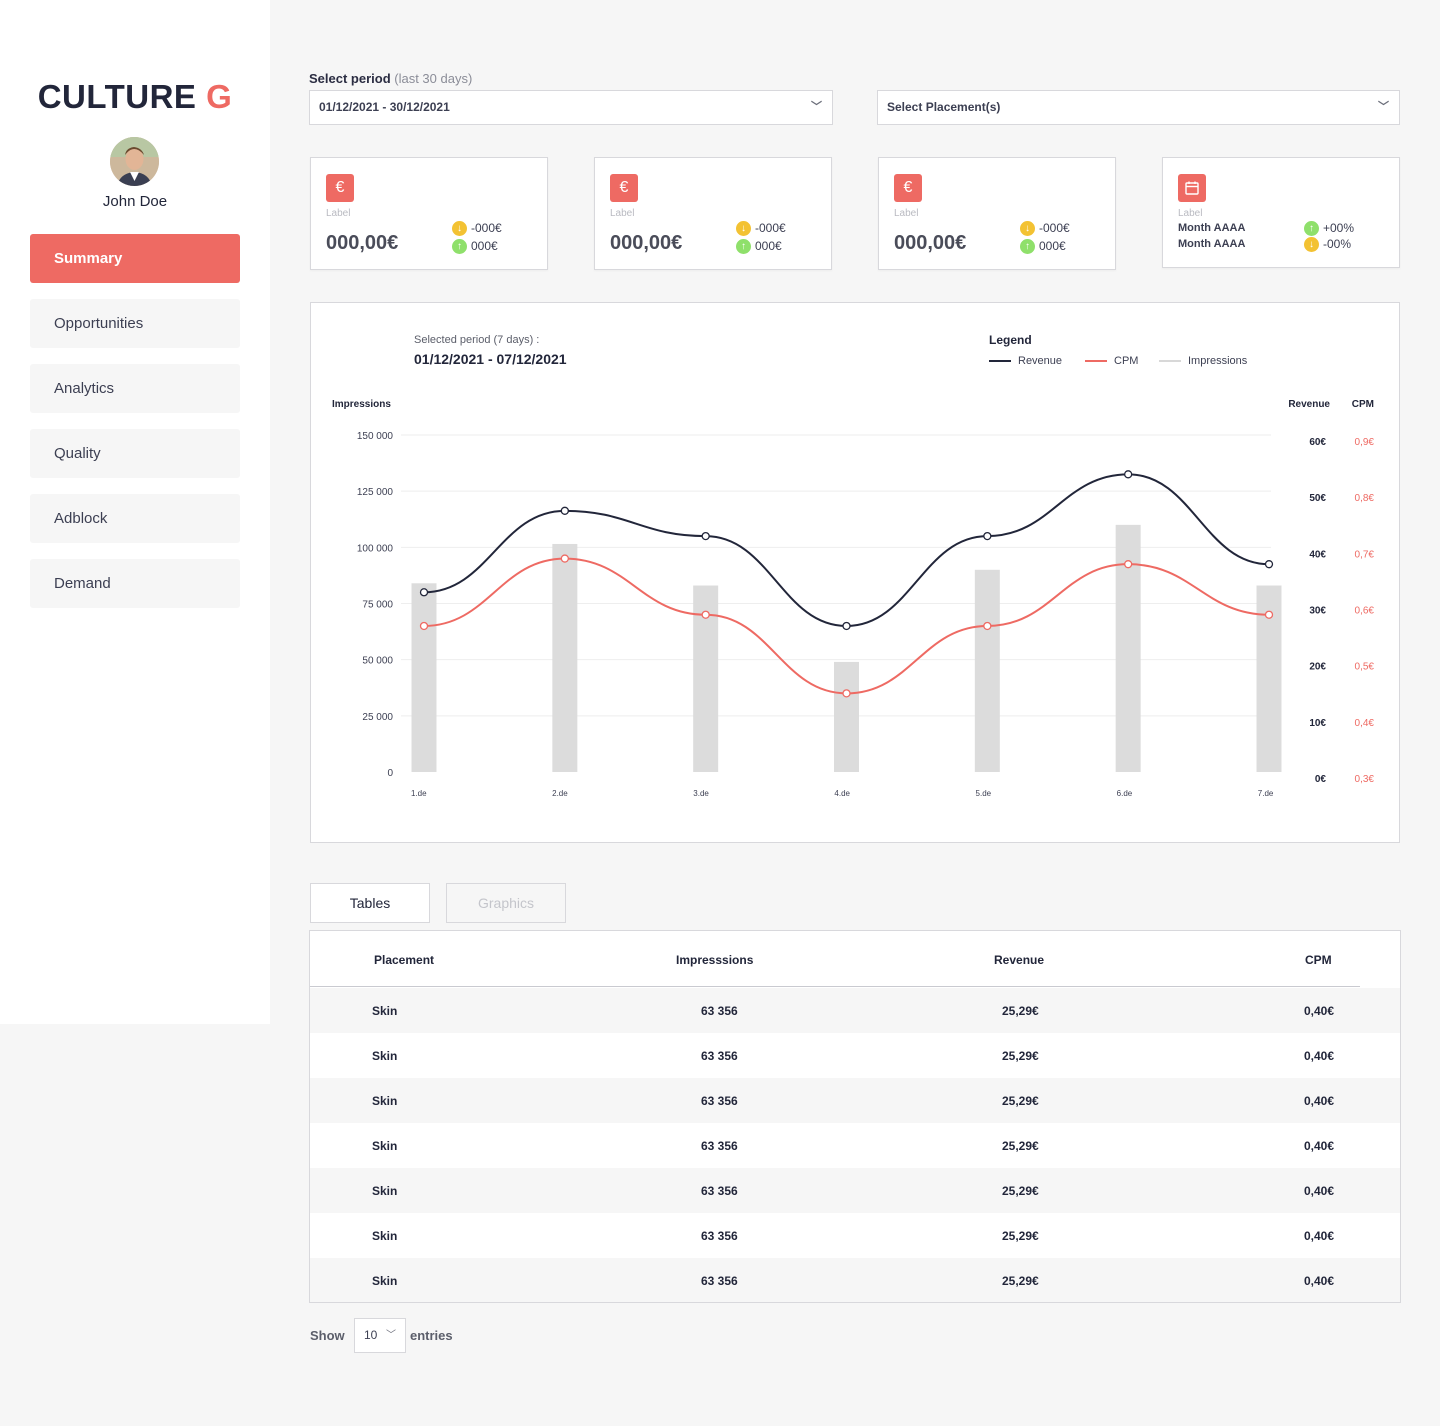 The height and width of the screenshot is (1426, 1440). What do you see at coordinates (1365, 779) in the screenshot?
I see `y-tick-label-cpm: 0,3€` at bounding box center [1365, 779].